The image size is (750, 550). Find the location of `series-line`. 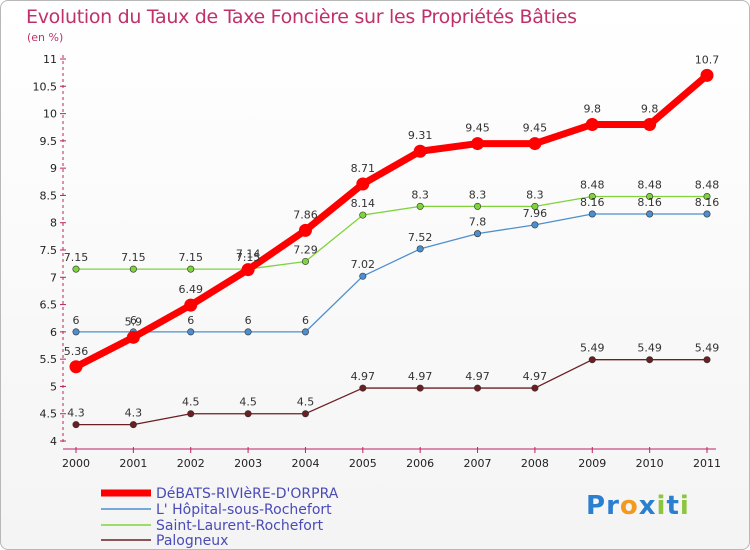

series-line is located at coordinates (391, 232).